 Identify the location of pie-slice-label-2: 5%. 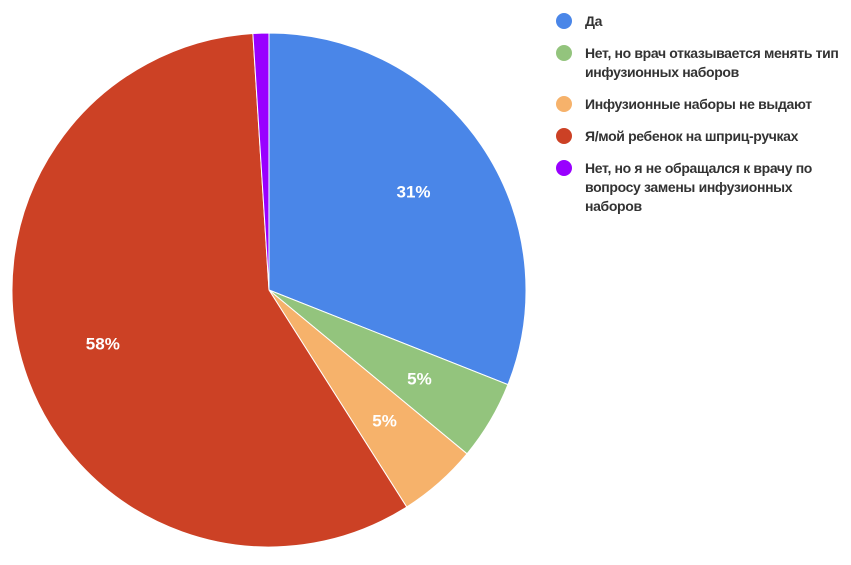
(384, 421).